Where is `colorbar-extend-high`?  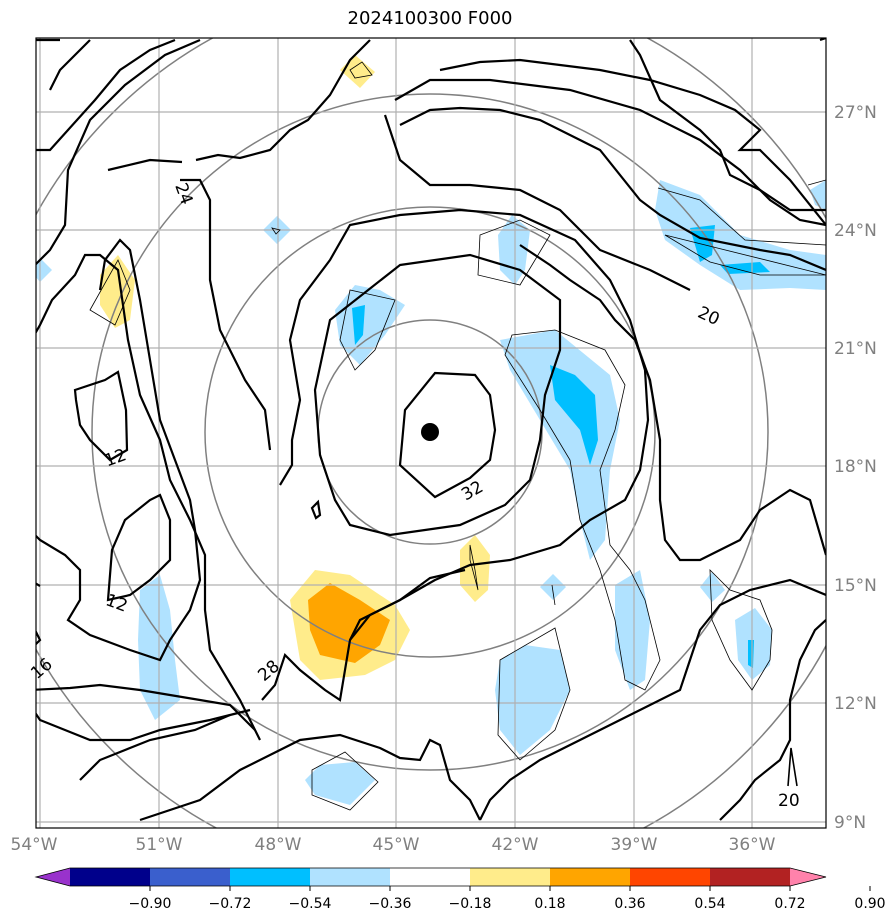
colorbar-extend-high is located at coordinates (808, 877).